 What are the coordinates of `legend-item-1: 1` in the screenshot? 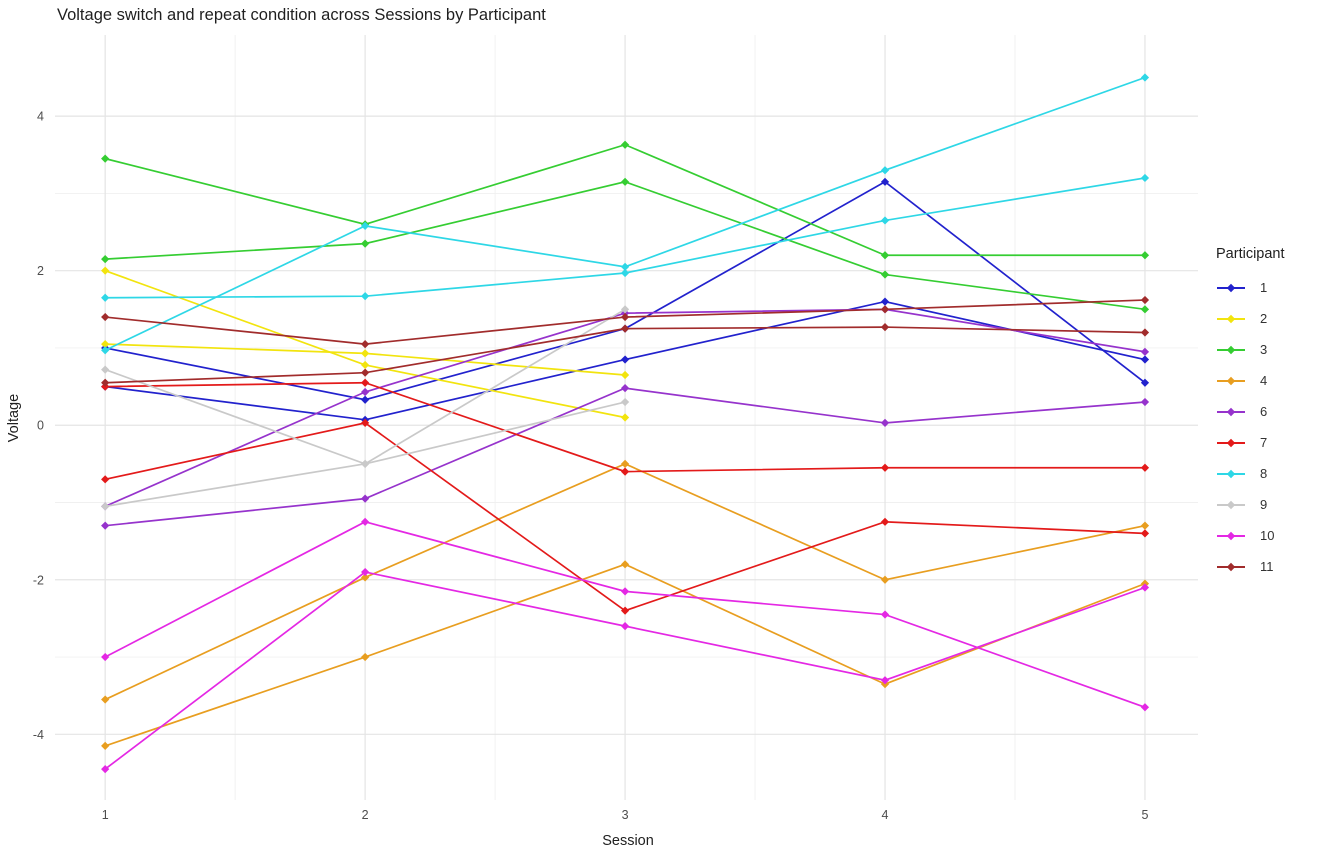 It's located at (1271, 287).